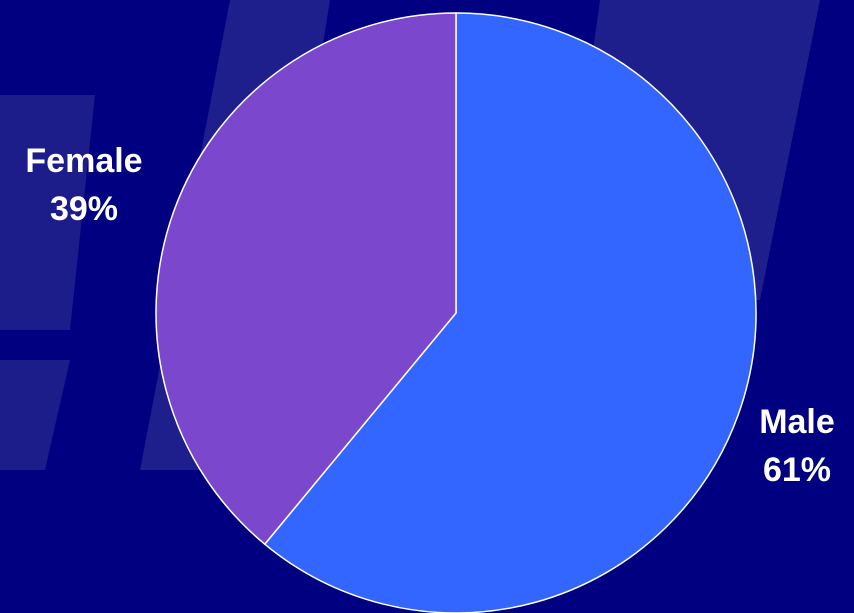 This screenshot has width=854, height=613. What do you see at coordinates (797, 470) in the screenshot?
I see `slice-percent-male: 61%` at bounding box center [797, 470].